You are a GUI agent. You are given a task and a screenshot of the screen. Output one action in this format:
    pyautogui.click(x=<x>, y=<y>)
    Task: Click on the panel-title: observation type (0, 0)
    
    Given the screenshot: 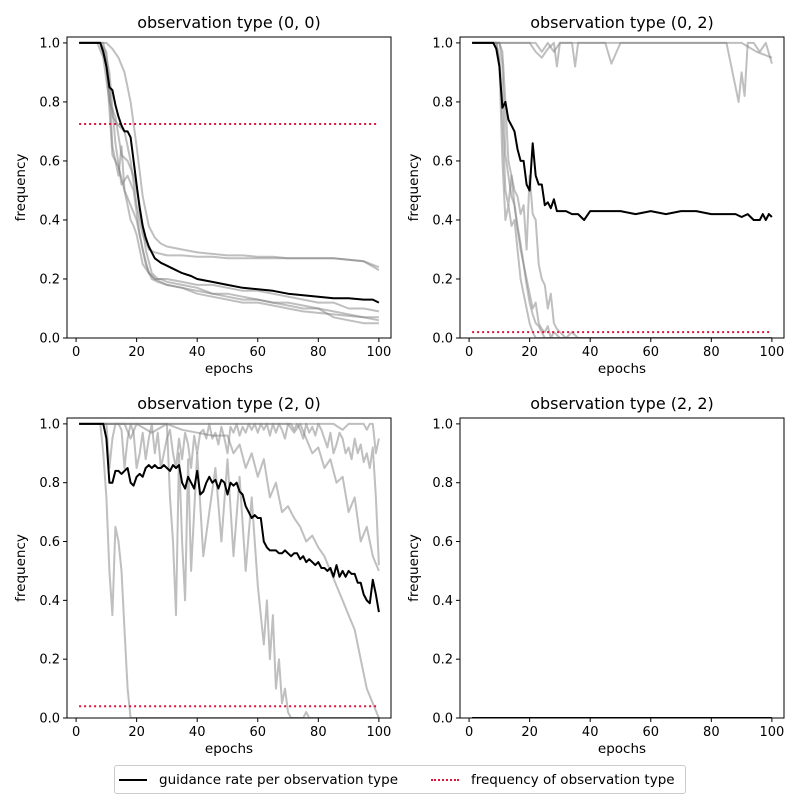 What is the action you would take?
    pyautogui.click(x=229, y=22)
    